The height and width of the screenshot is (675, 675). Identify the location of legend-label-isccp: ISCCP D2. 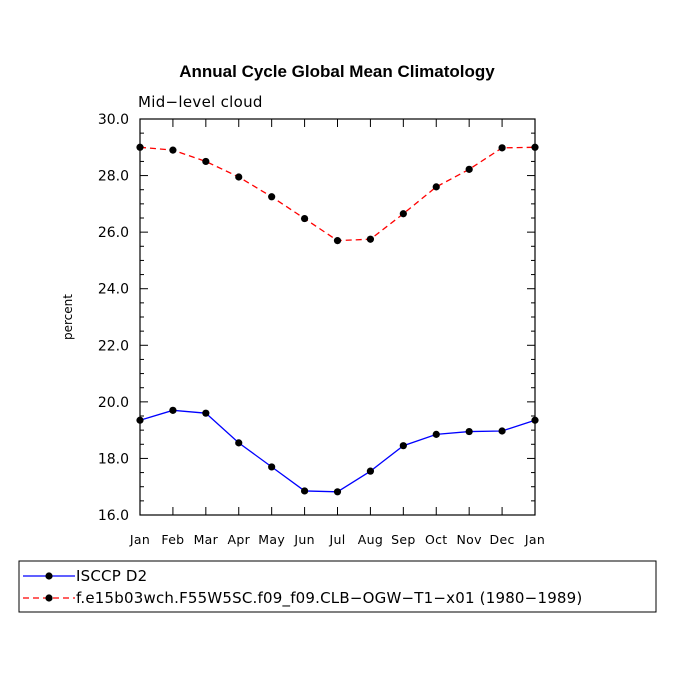
(111, 576).